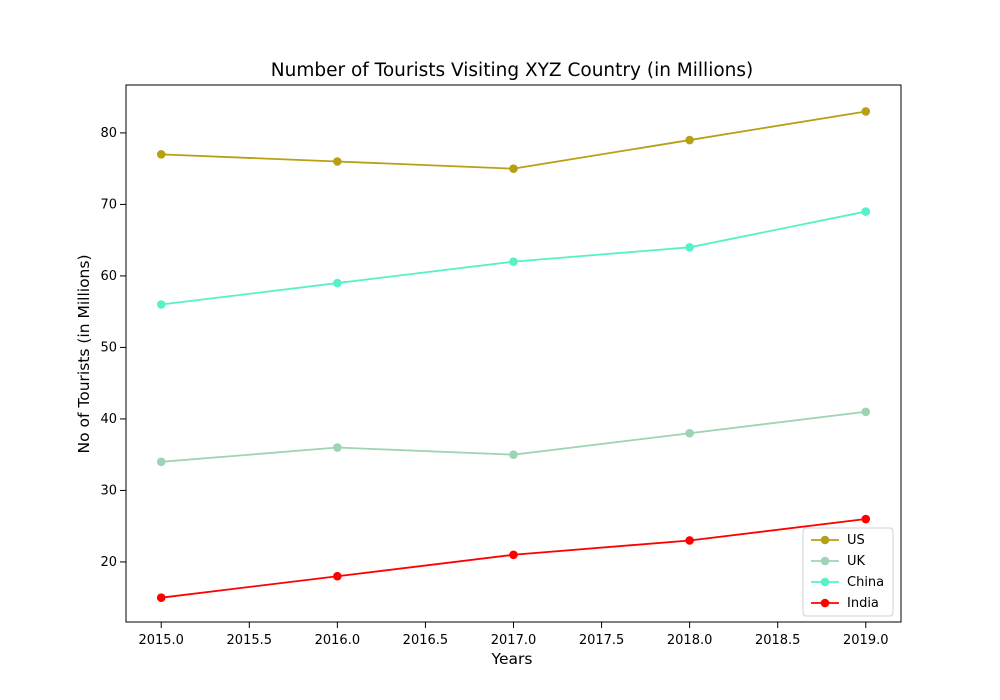 The width and height of the screenshot is (1000, 700). I want to click on y-axis-title: No of Tourists (in Millions), so click(84, 354).